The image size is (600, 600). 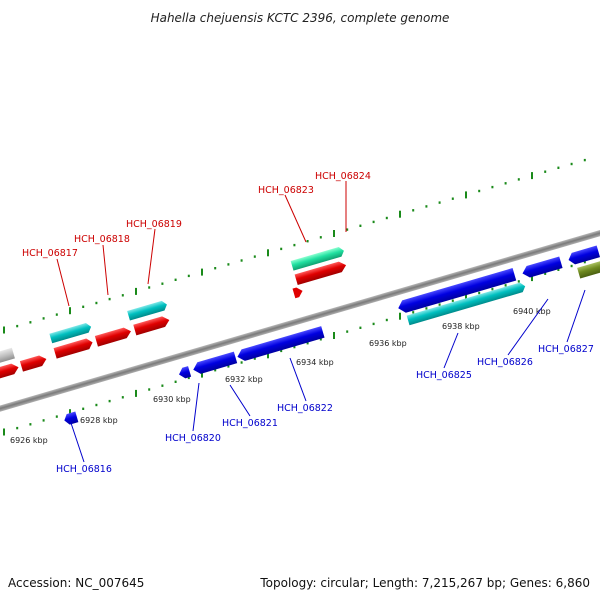 I want to click on gene-hch-06825-rna, so click(x=466, y=303).